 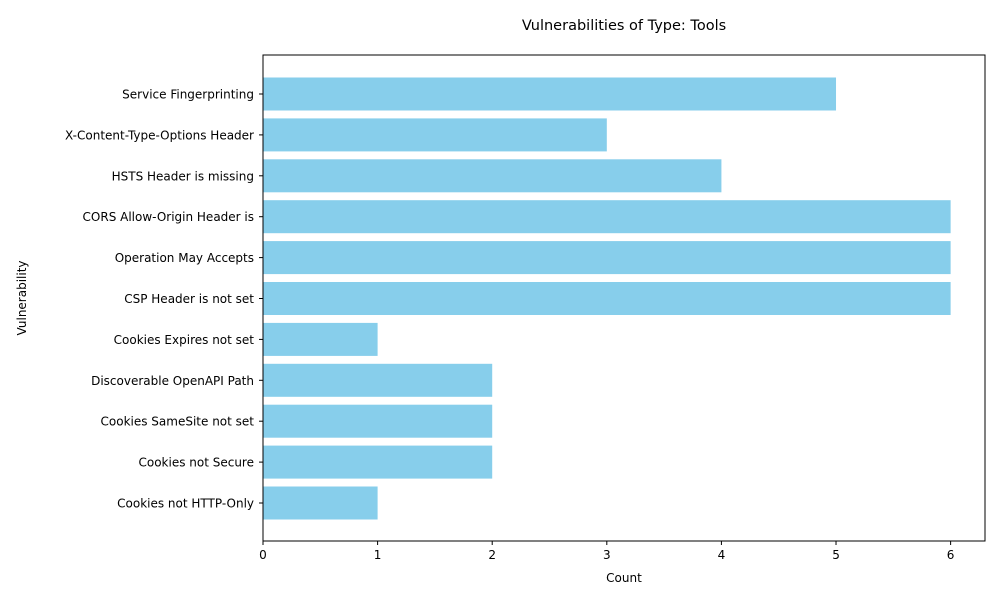 I want to click on x-tick-label: 2, so click(x=492, y=555).